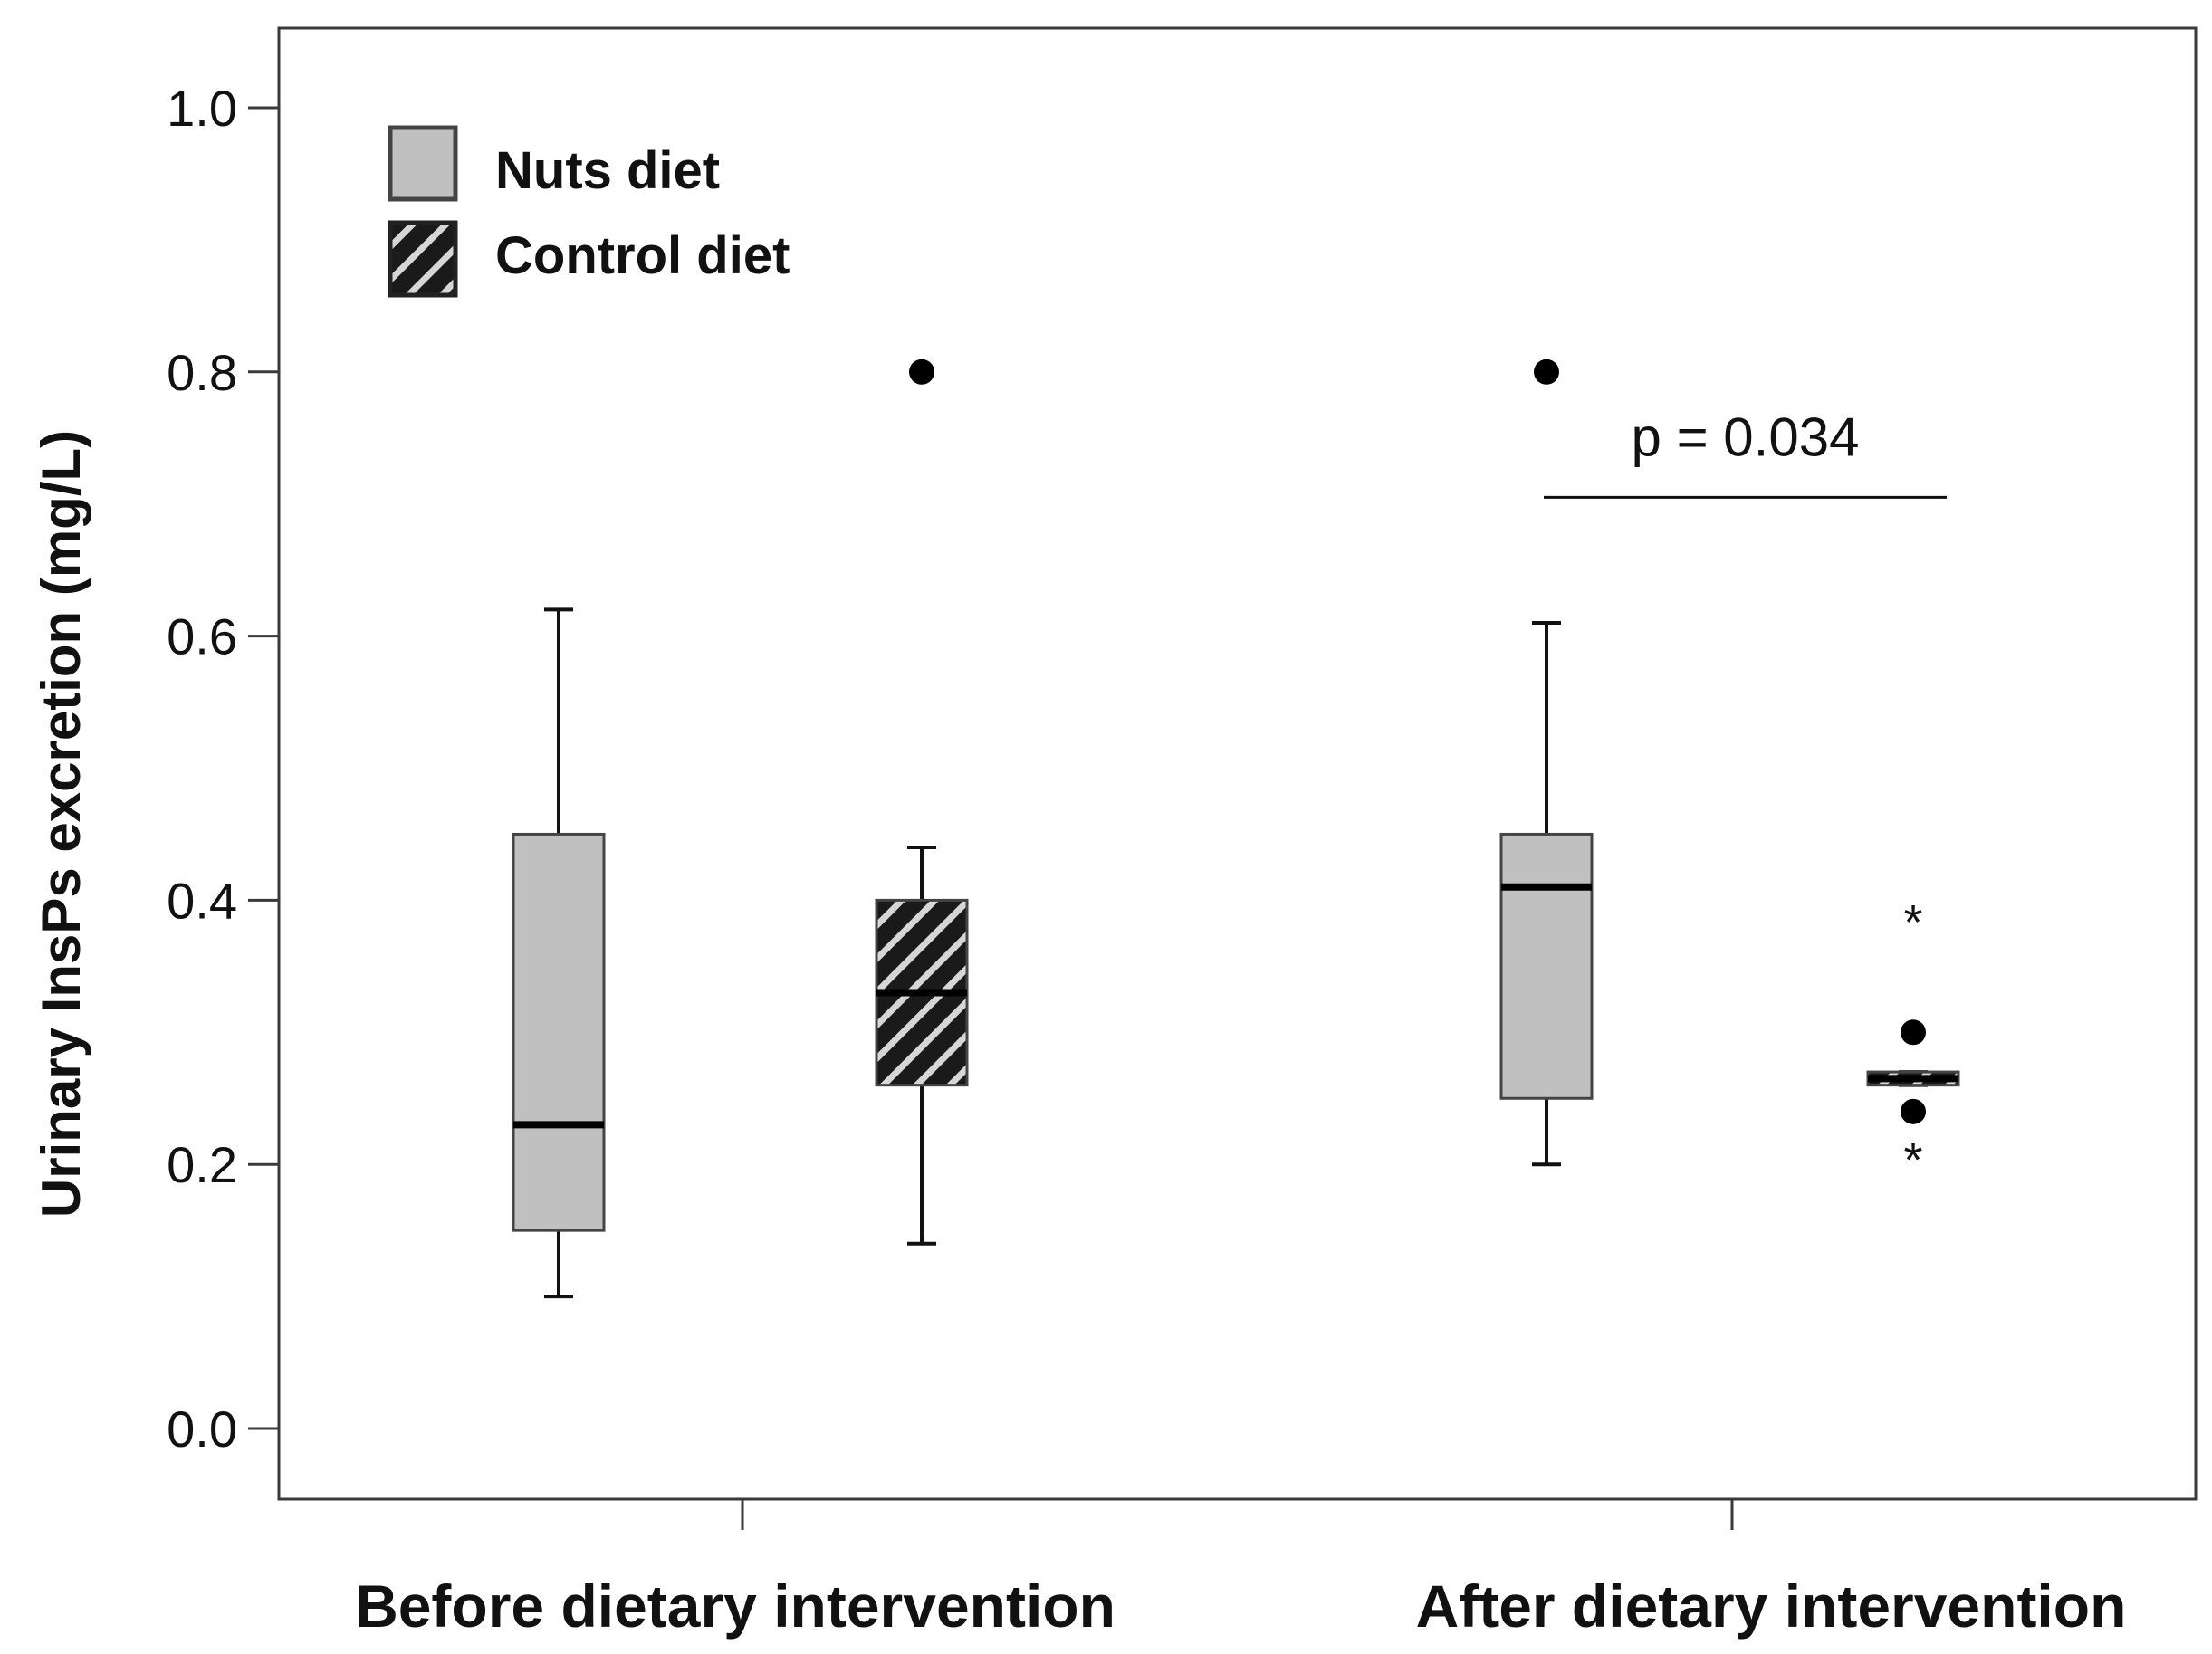  I want to click on legend: Nuts diet Control diet, so click(589, 212).